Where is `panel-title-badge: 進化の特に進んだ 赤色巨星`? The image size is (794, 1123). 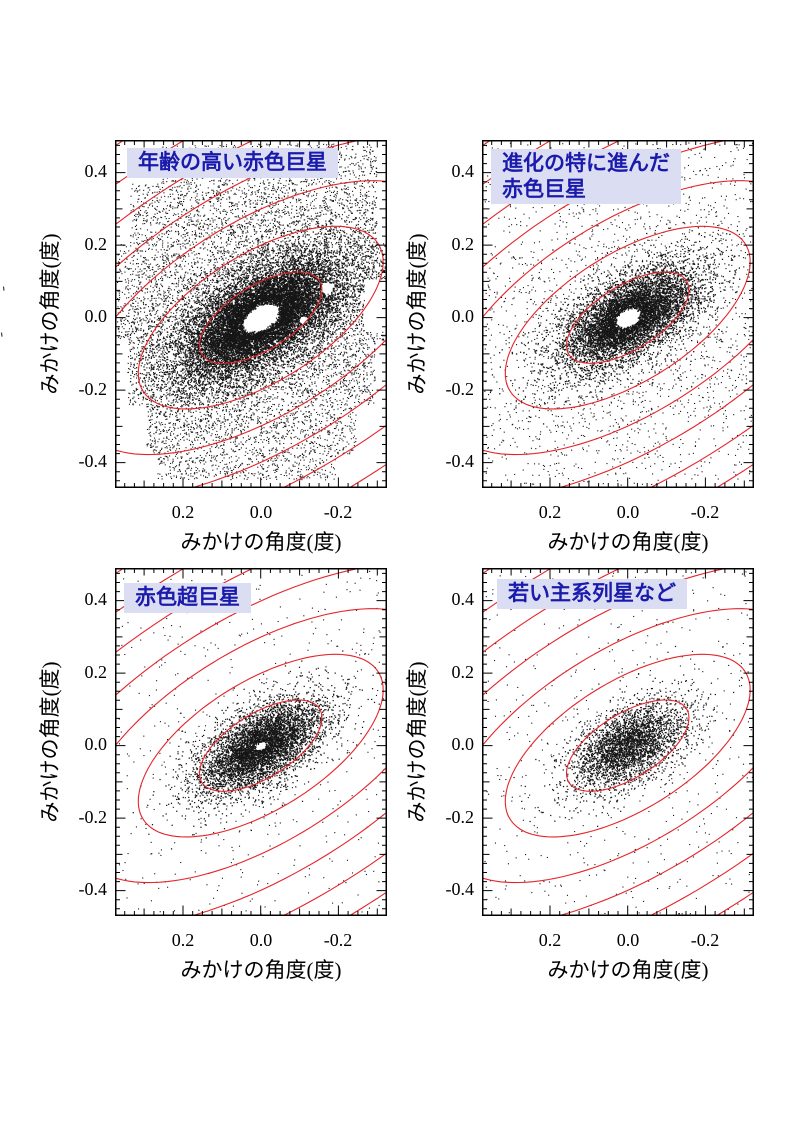 panel-title-badge: 進化の特に進んだ 赤色巨星 is located at coordinates (586, 177).